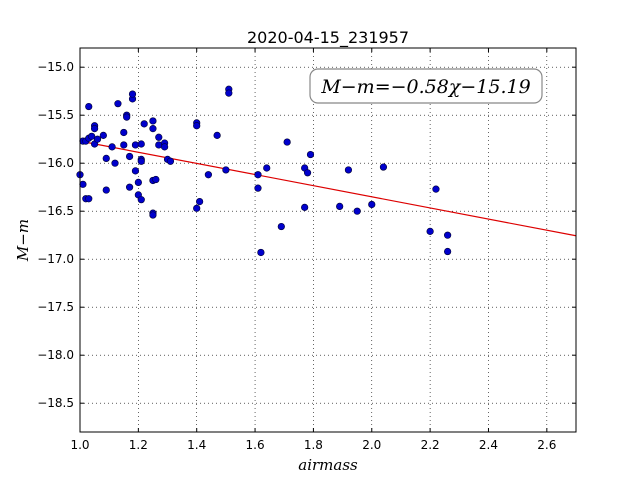 The image size is (640, 480). I want to click on x-tick-label: 2.4, so click(488, 445).